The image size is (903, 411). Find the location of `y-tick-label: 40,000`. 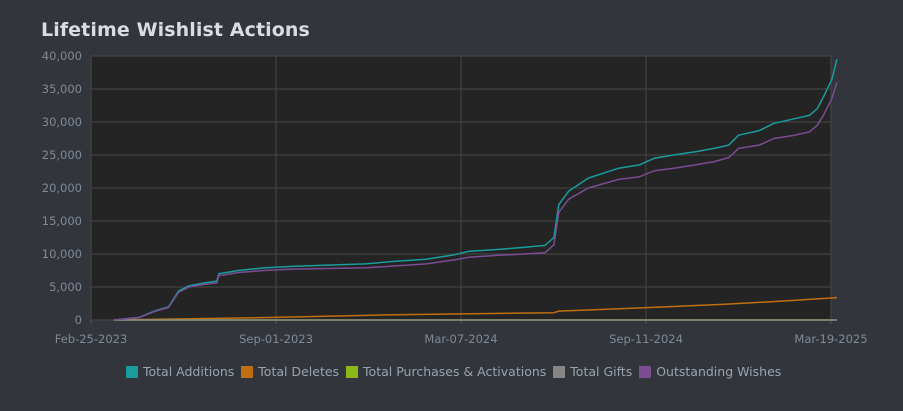

y-tick-label: 40,000 is located at coordinates (62, 56).